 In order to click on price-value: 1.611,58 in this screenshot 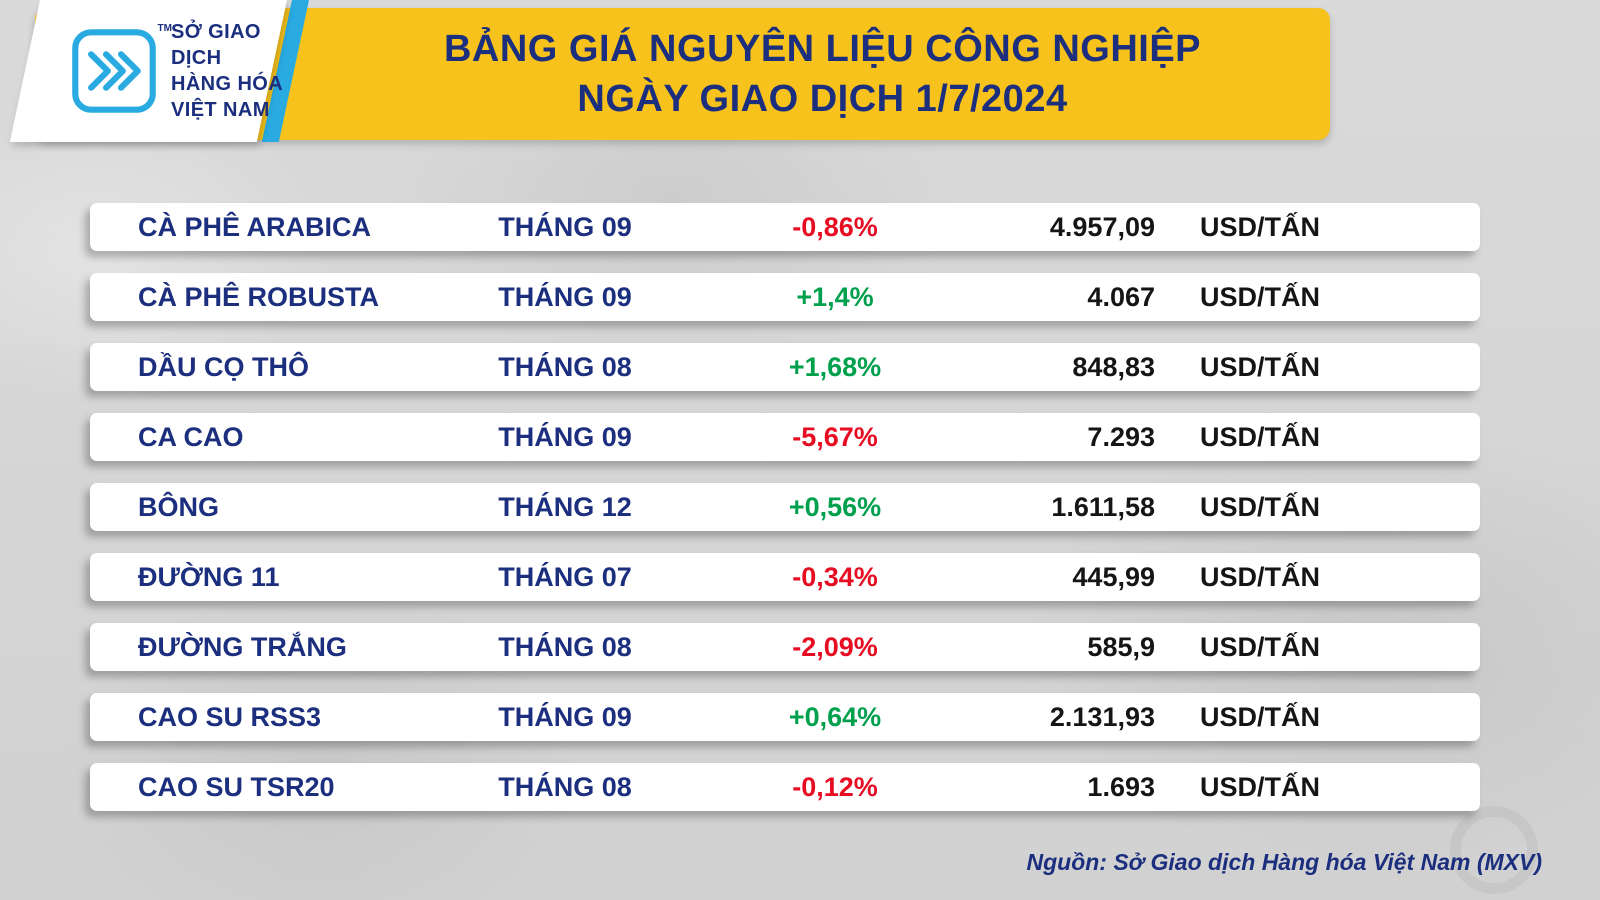, I will do `click(1103, 506)`.